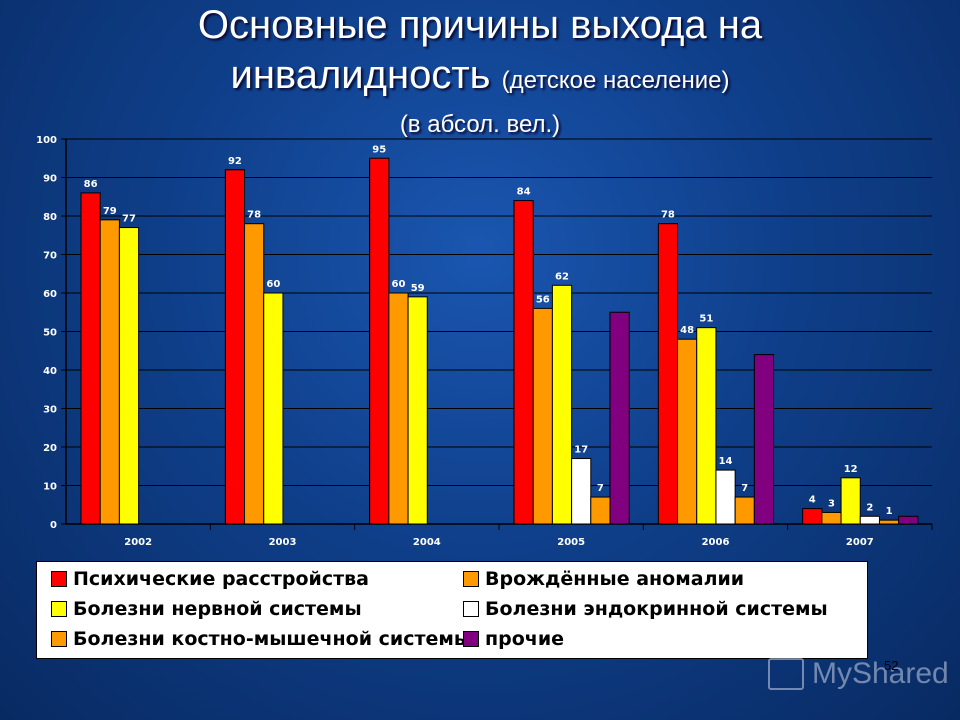  What do you see at coordinates (272, 639) in the screenshot?
I see `legend-label: Болезни костно-мышечной системы` at bounding box center [272, 639].